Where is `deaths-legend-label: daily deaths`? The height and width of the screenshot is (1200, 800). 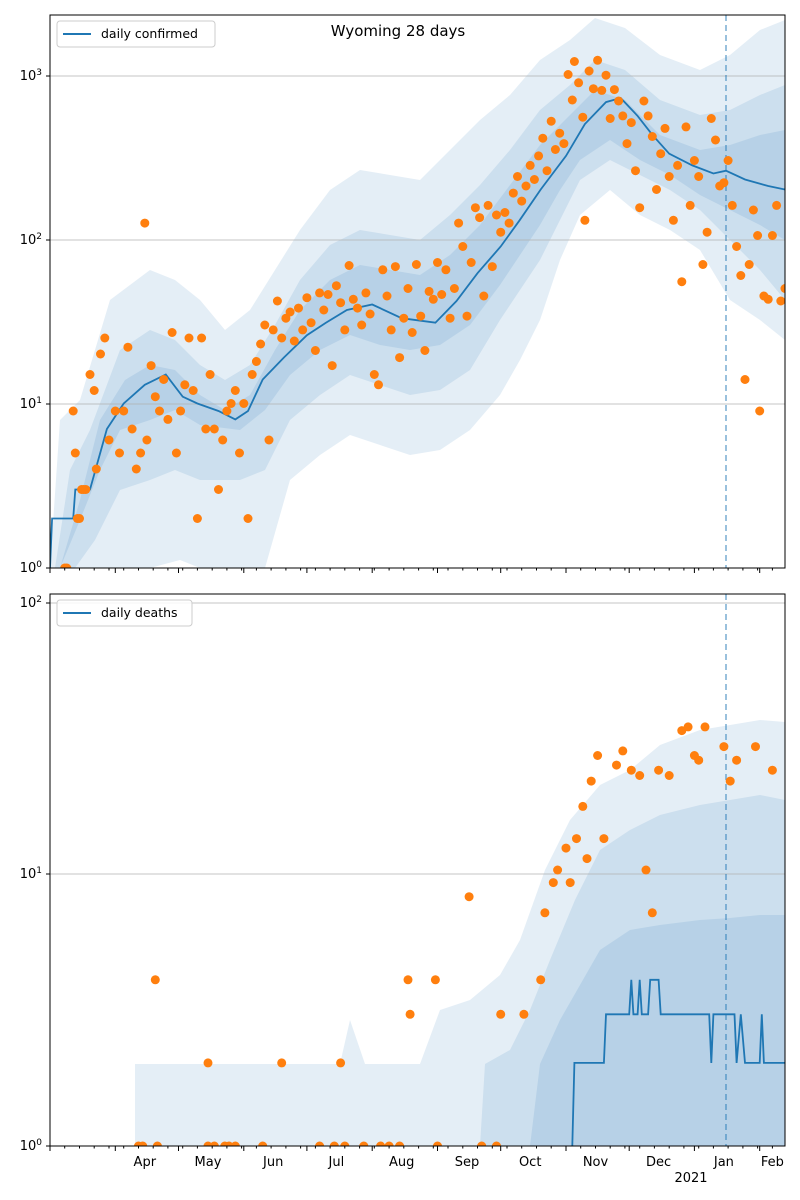 deaths-legend-label: daily deaths is located at coordinates (139, 612).